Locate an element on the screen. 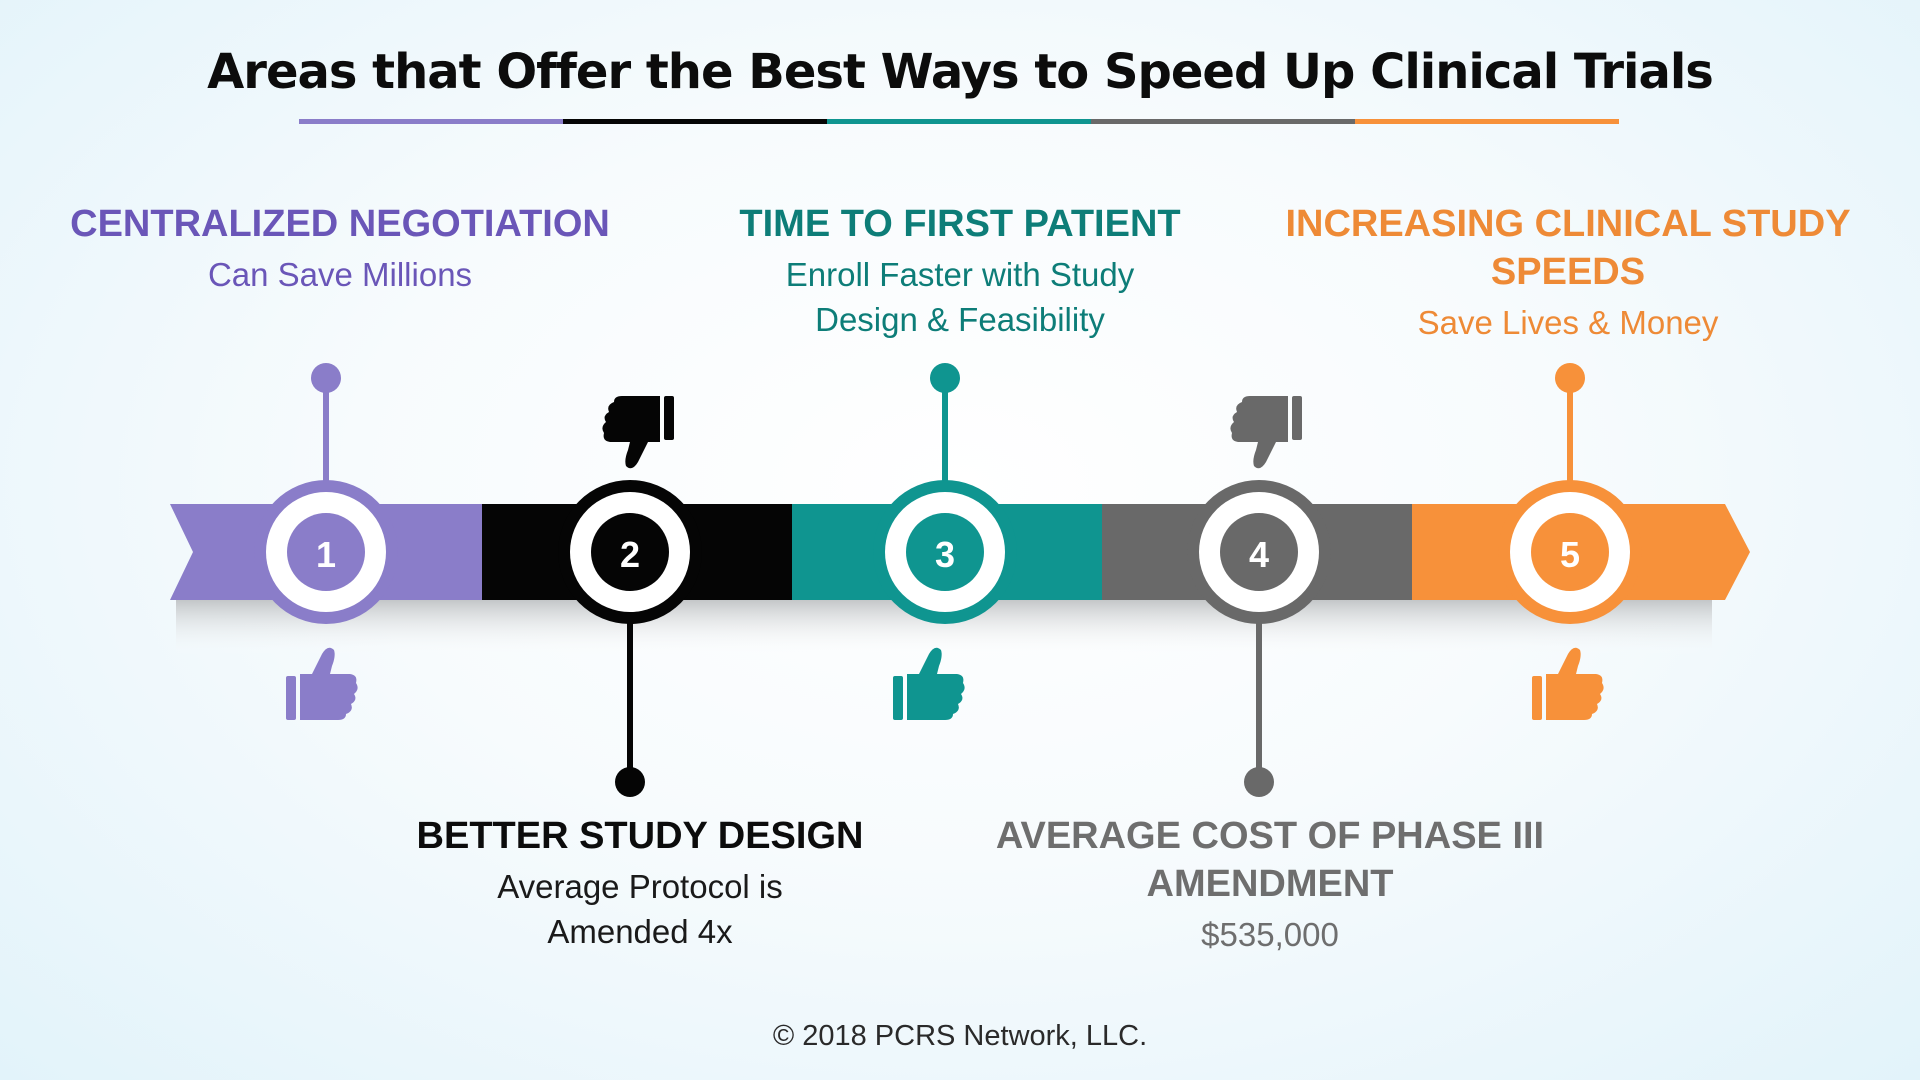 The image size is (1920, 1080). step-1-heading: CENTRALIZED NEGOTIATION is located at coordinates (340, 224).